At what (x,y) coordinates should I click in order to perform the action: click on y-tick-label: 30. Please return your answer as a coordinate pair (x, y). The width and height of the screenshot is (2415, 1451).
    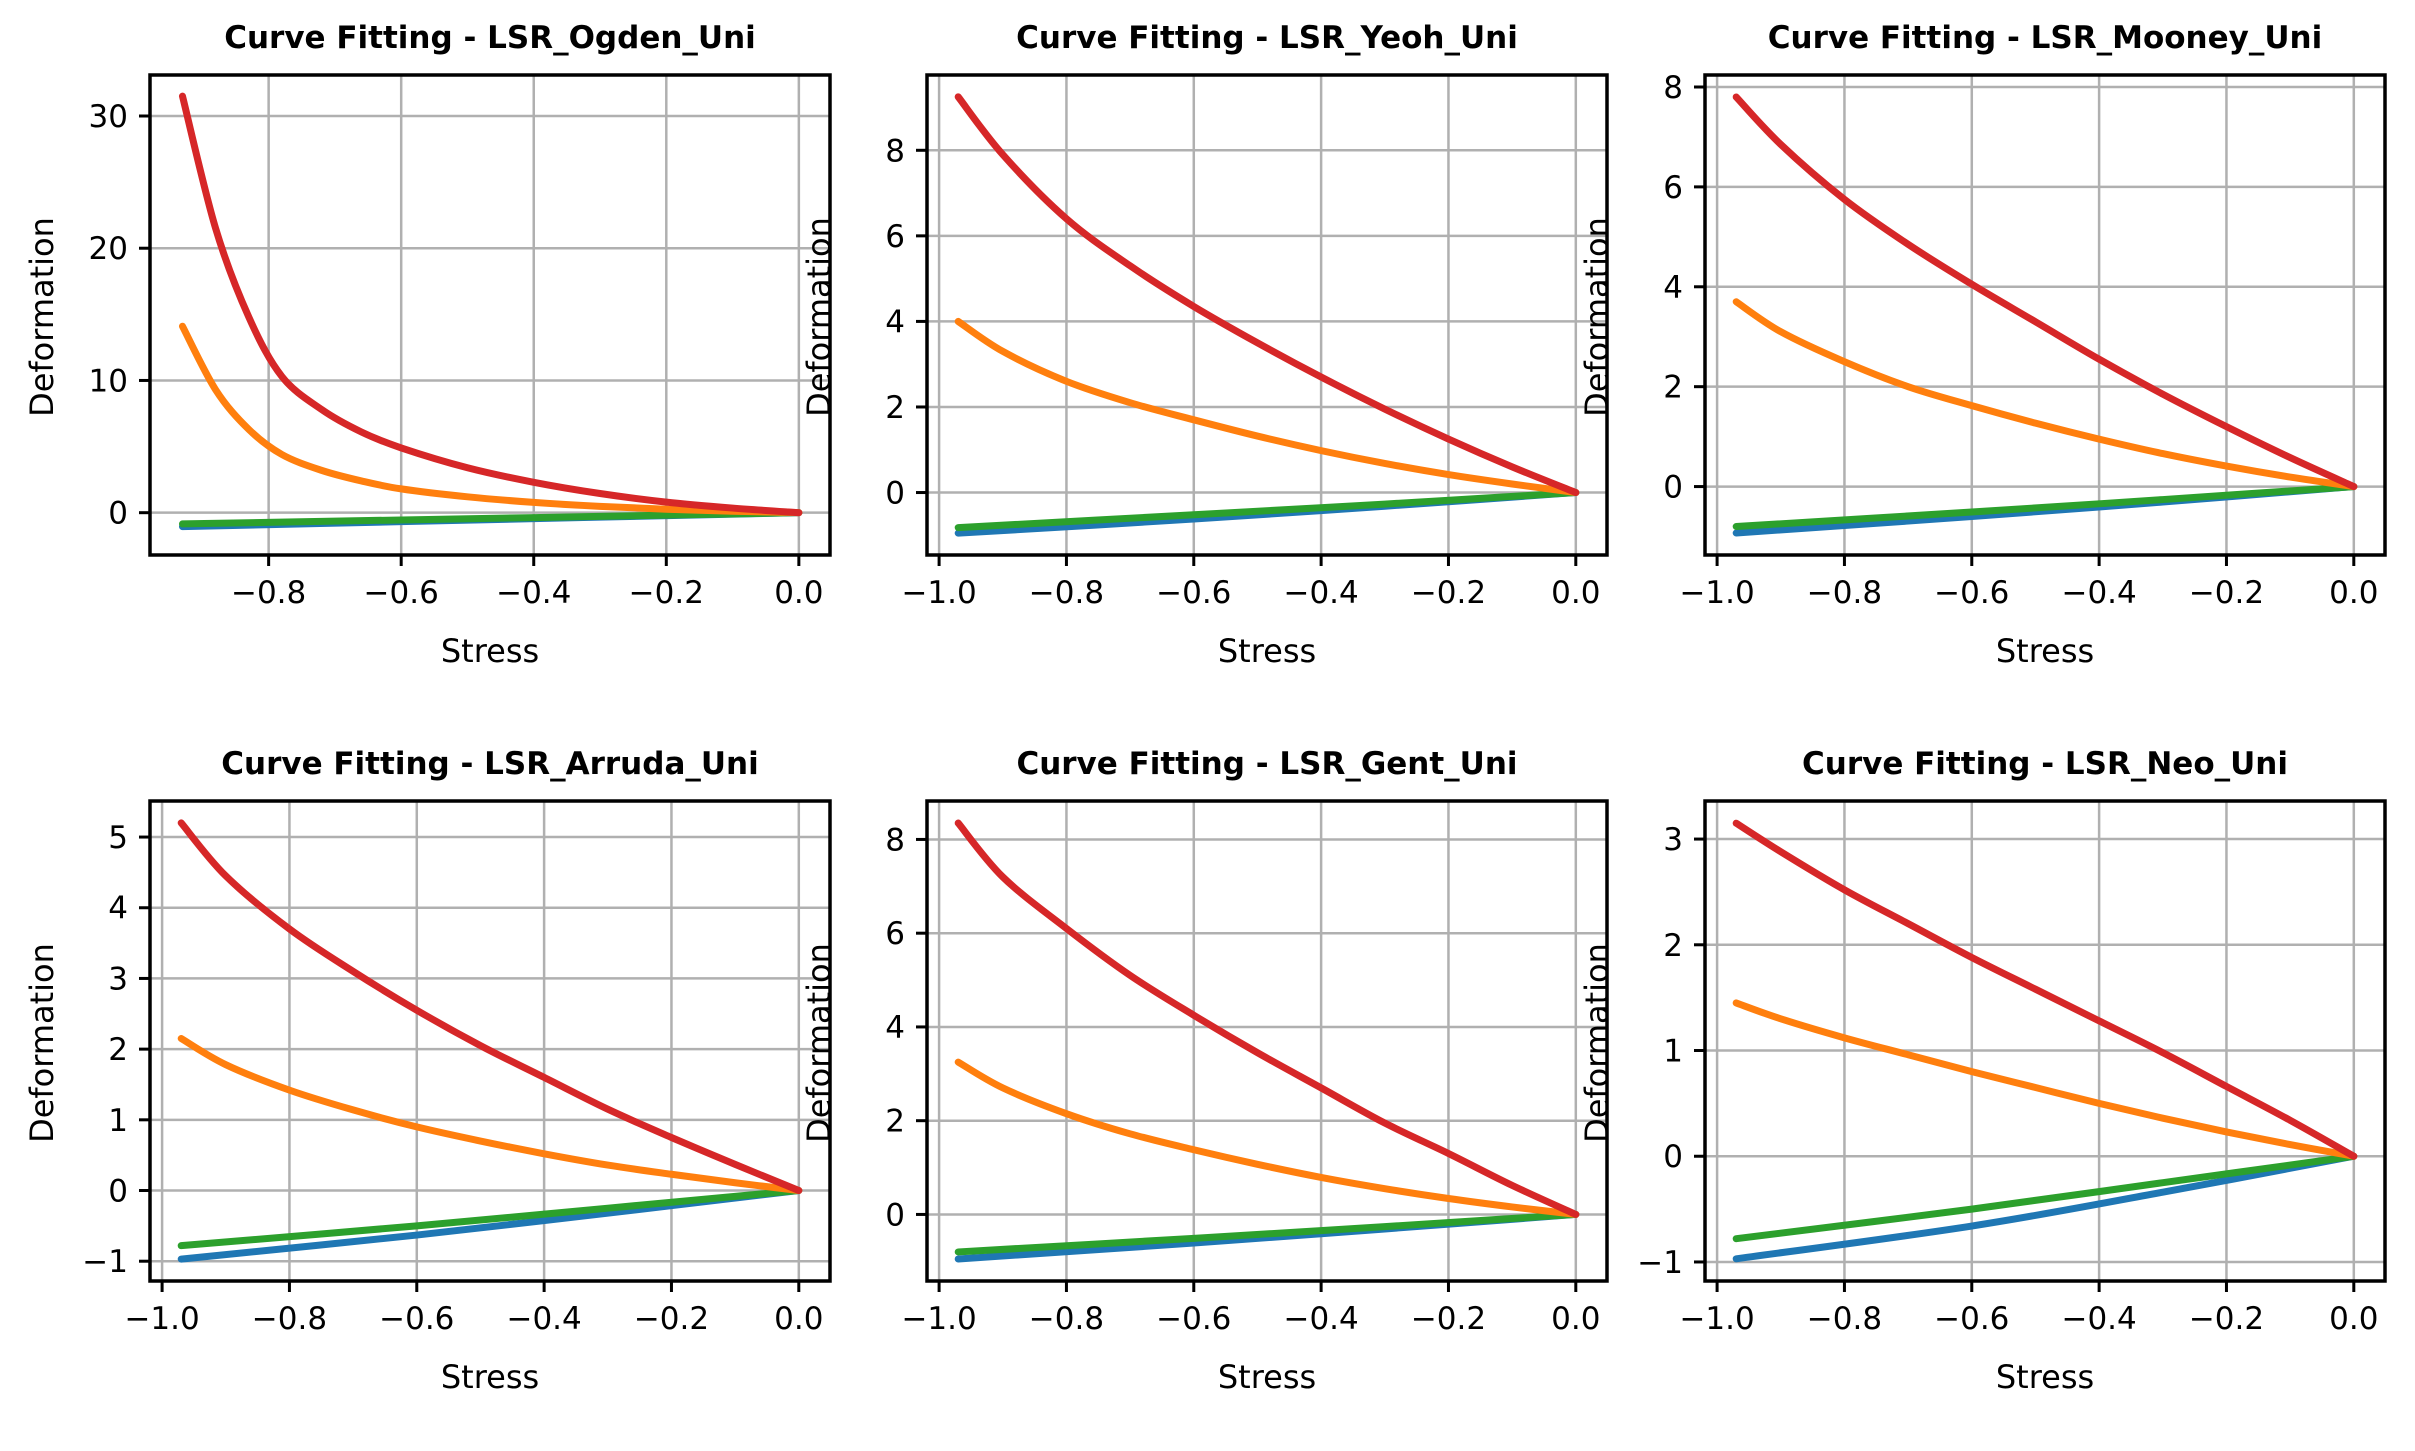
    Looking at the image, I should click on (108, 117).